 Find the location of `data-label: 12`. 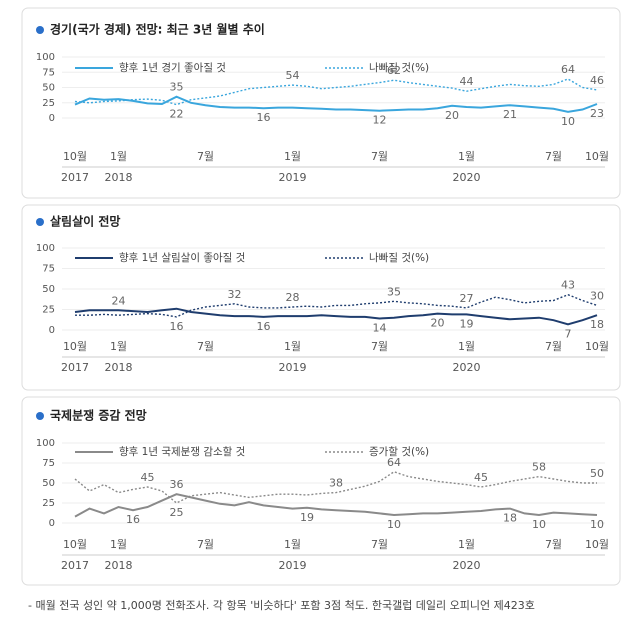

data-label: 12 is located at coordinates (380, 120).